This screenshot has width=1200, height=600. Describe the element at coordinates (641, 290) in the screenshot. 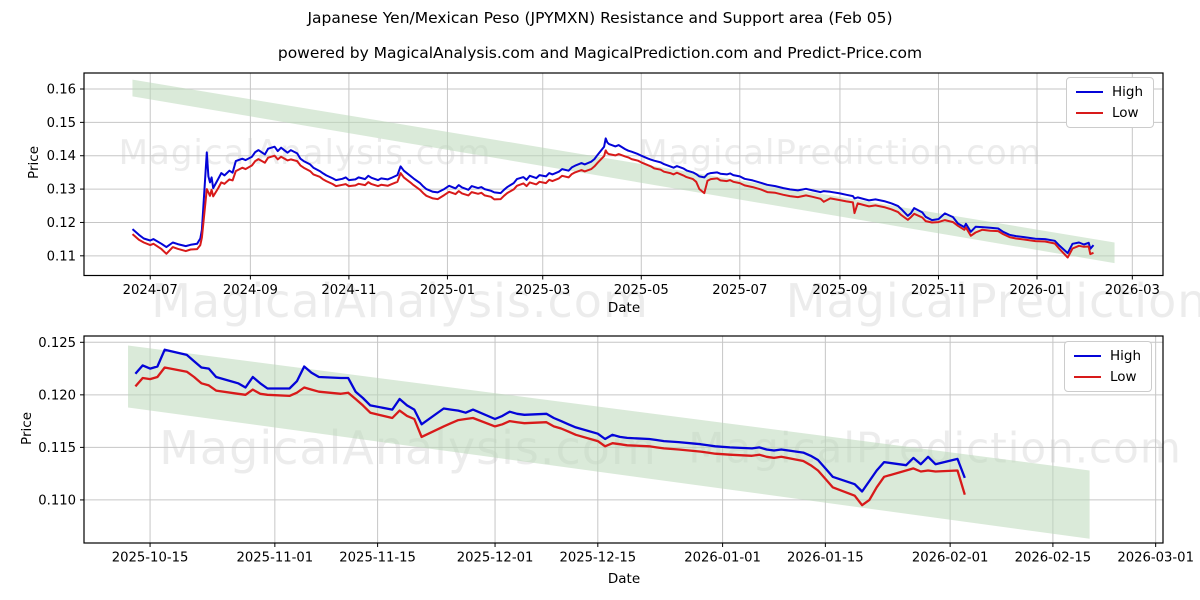

I see `svg-text: 2025-05` at that location.